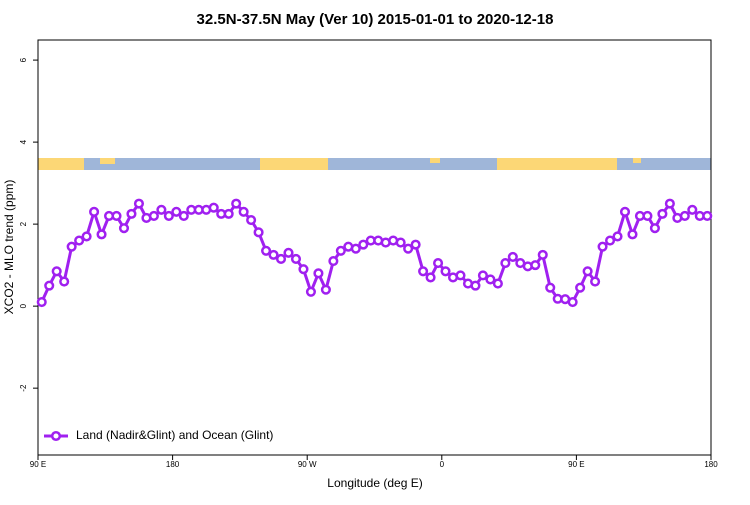 This screenshot has height=505, width=750. Describe the element at coordinates (23, 305) in the screenshot. I see `y-tick-label: 0` at that location.